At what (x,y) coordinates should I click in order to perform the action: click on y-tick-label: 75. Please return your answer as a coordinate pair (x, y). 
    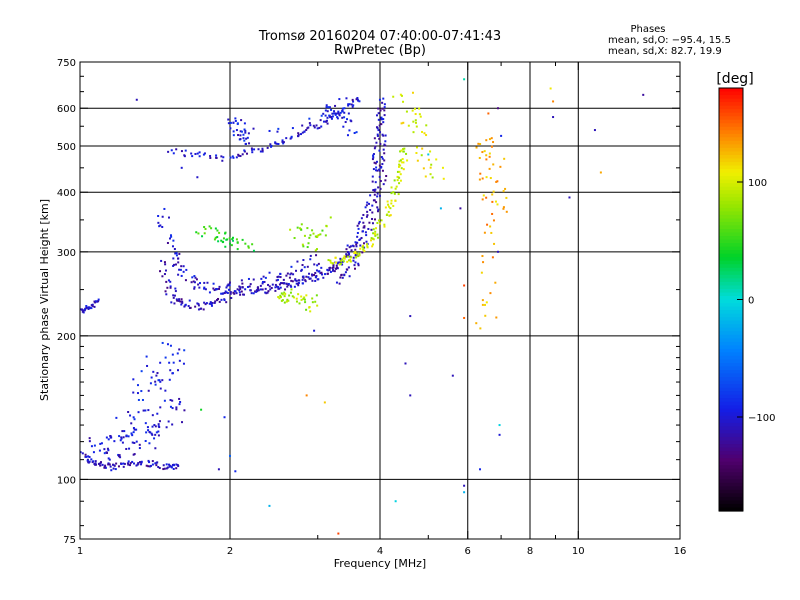
    Looking at the image, I should click on (69, 540).